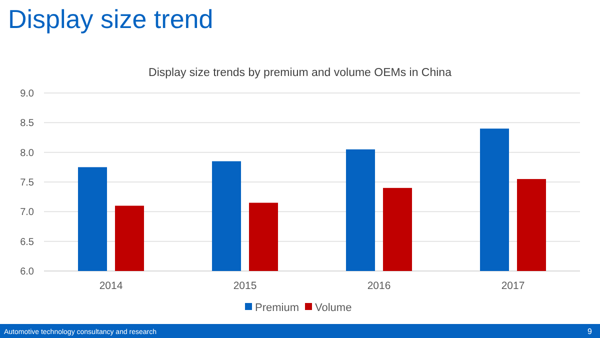 The image size is (600, 338). Describe the element at coordinates (111, 19) in the screenshot. I see `chart-title: Display size trend` at that location.